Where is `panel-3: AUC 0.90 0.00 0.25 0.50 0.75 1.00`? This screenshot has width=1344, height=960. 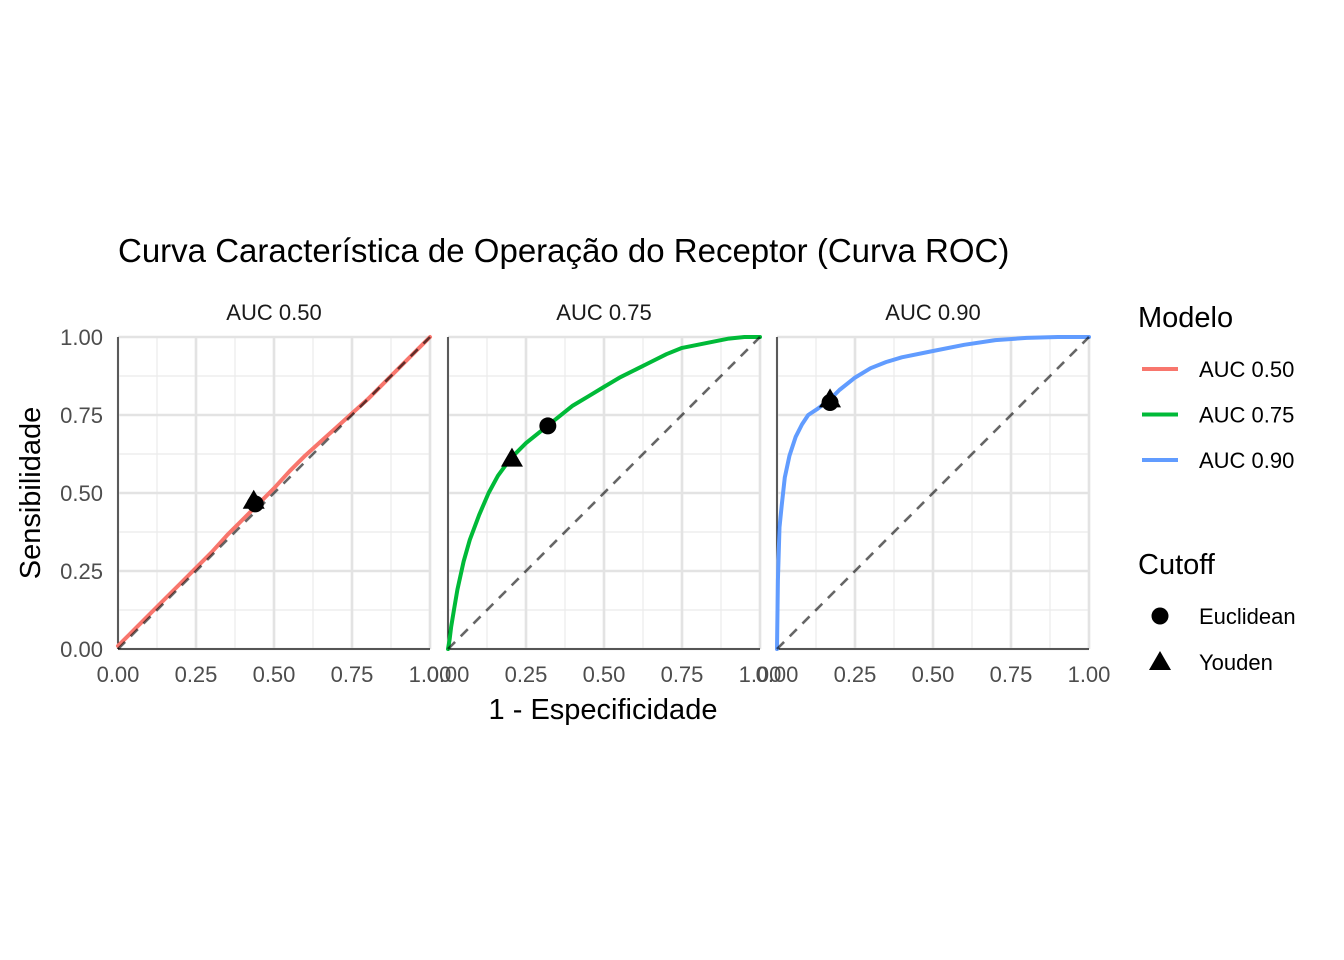
panel-3: AUC 0.90 0.00 0.25 0.50 0.75 1.00 is located at coordinates (933, 493).